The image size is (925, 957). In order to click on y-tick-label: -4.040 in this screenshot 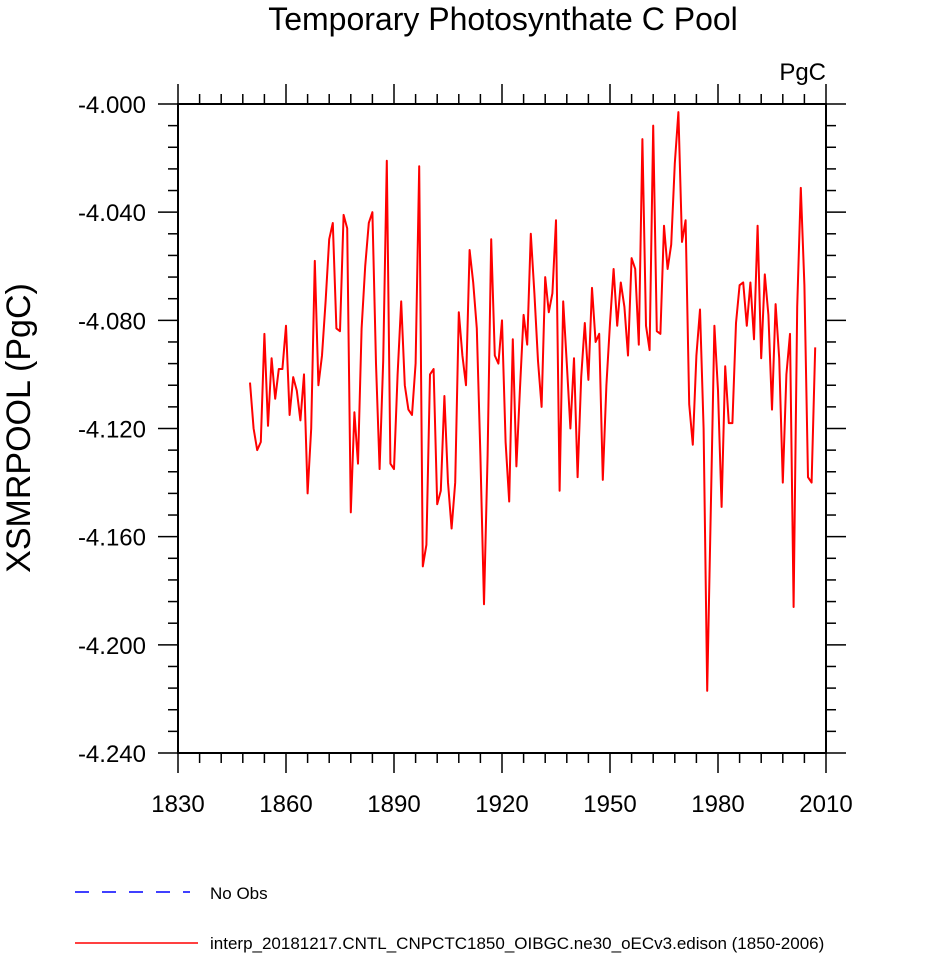, I will do `click(112, 213)`.